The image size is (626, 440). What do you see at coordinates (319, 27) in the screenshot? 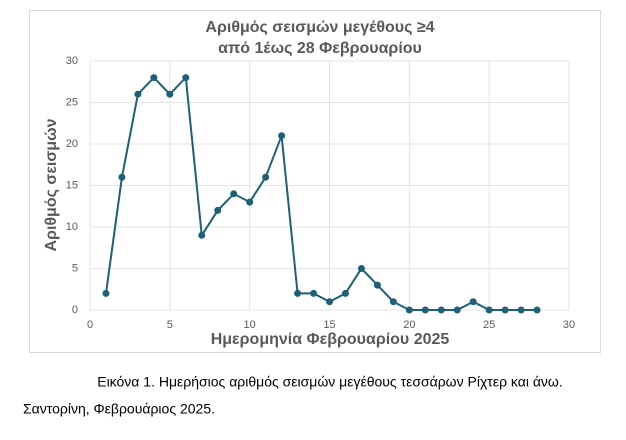
I see `chart-title: Αριθμός σεισμών μεγέθους ≥4` at bounding box center [319, 27].